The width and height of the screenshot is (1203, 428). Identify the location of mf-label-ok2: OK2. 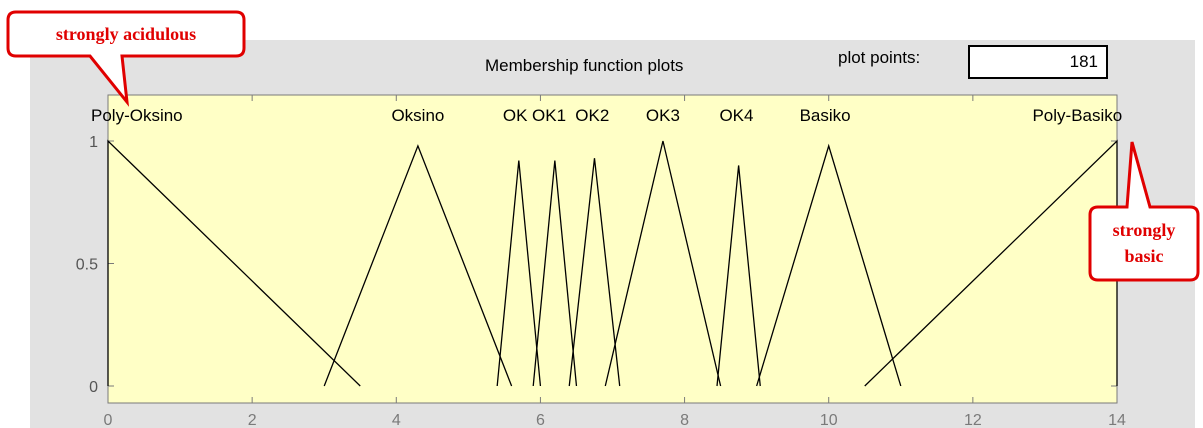
(592, 115).